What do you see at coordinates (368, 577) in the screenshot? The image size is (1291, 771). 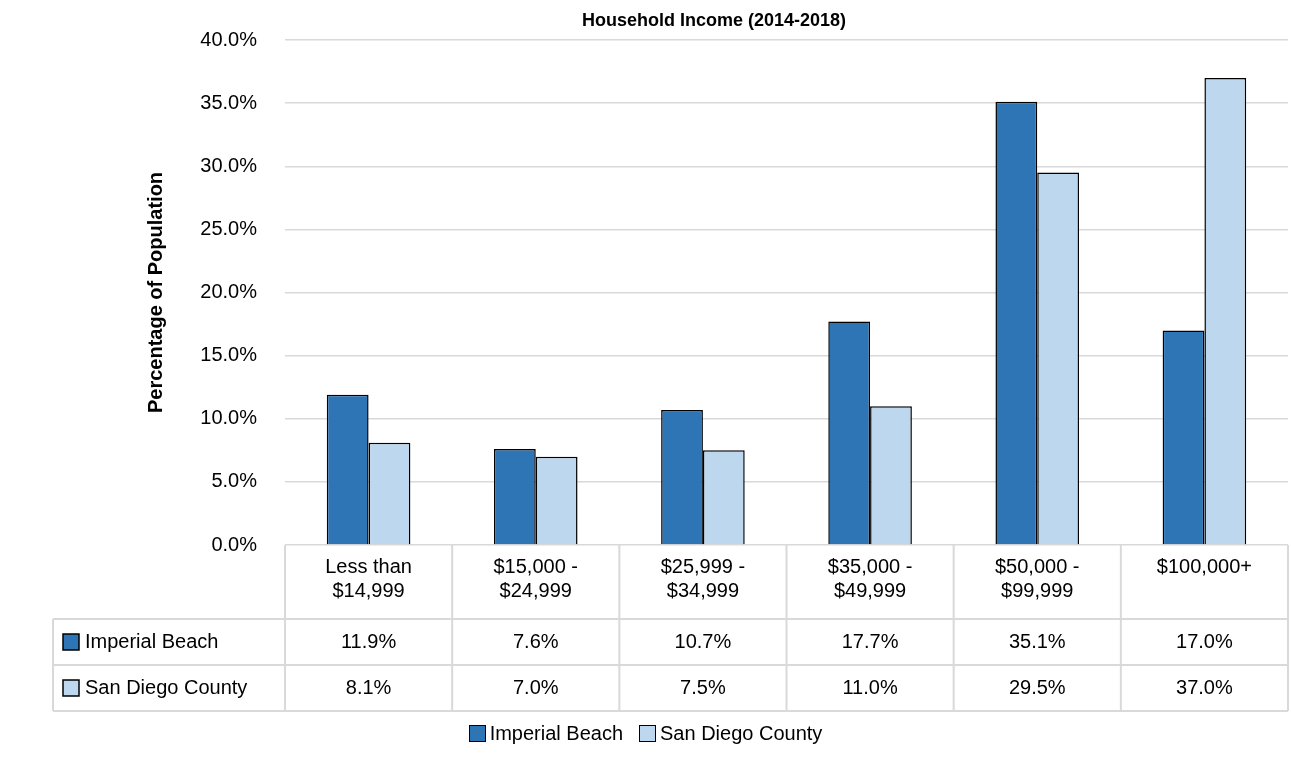 I see `x-tick-label: Less than $14,999` at bounding box center [368, 577].